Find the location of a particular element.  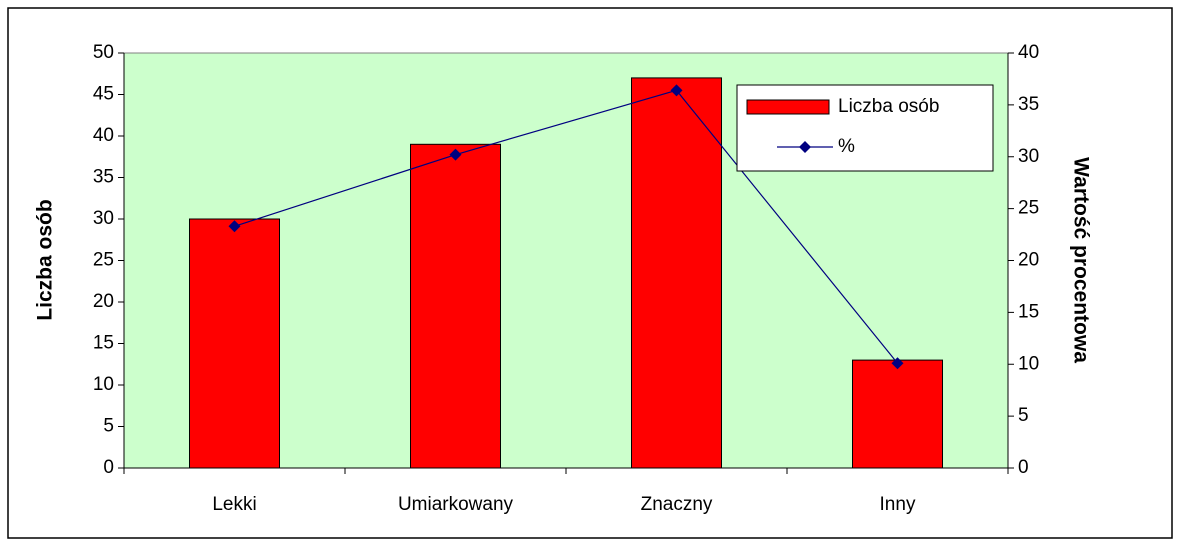

y-tick-label: 15 is located at coordinates (103, 343).